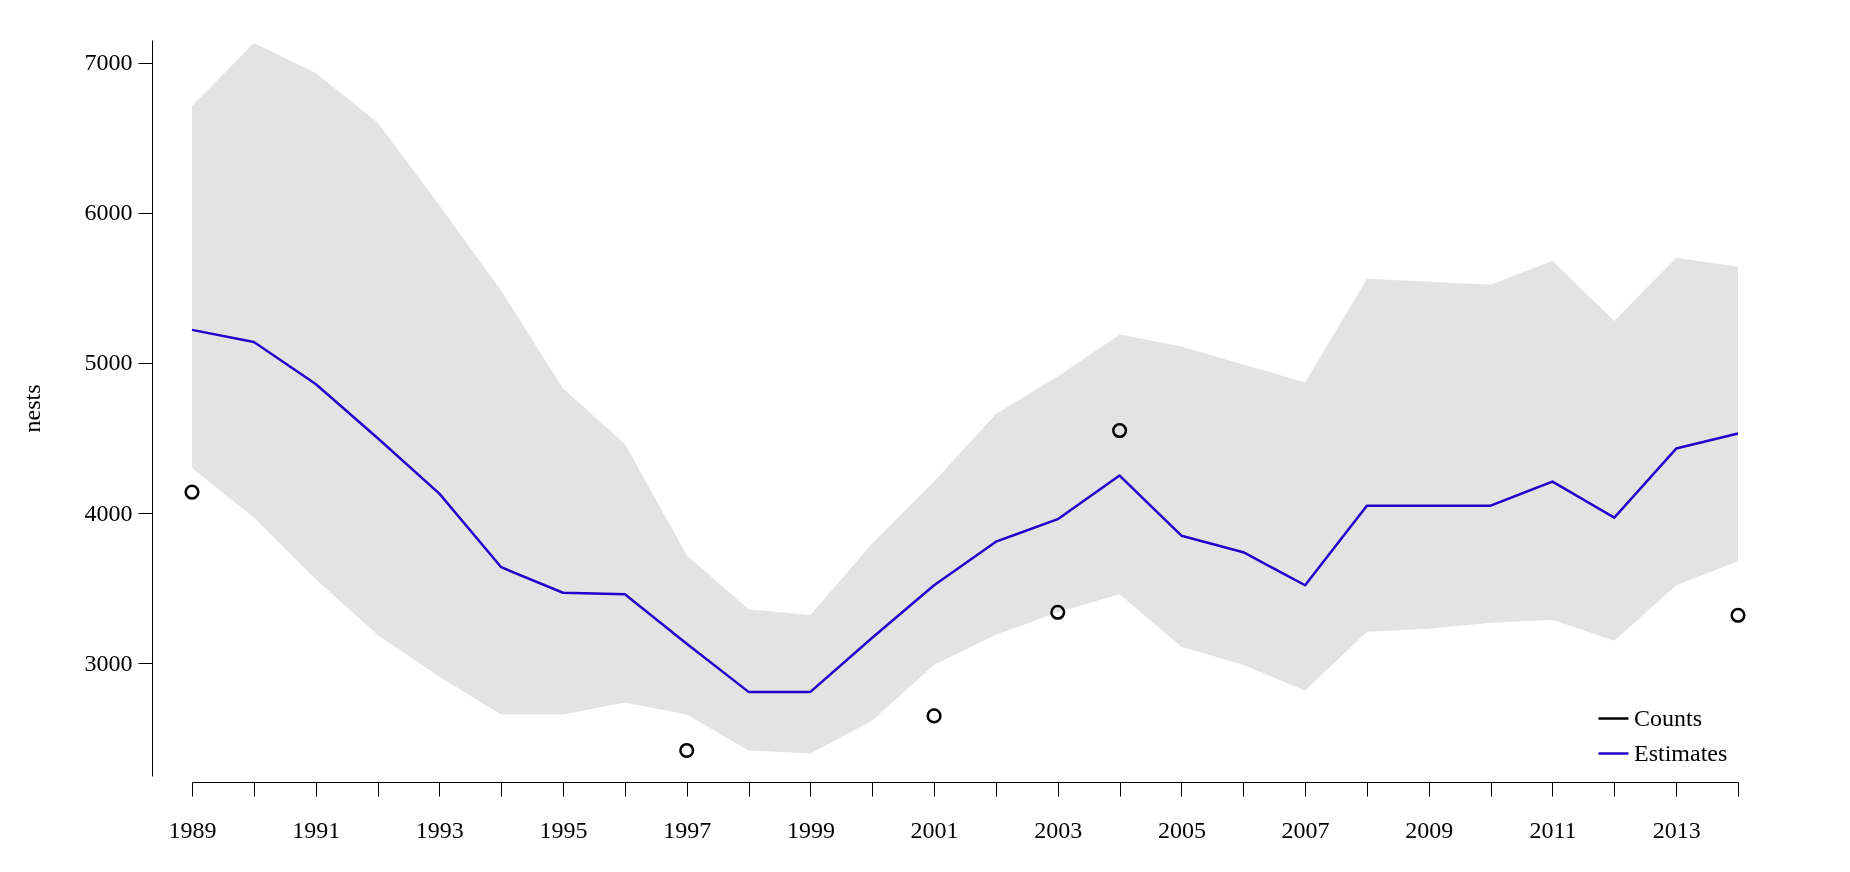 This screenshot has width=1850, height=872. What do you see at coordinates (31, 408) in the screenshot?
I see `y-axis-title: nests` at bounding box center [31, 408].